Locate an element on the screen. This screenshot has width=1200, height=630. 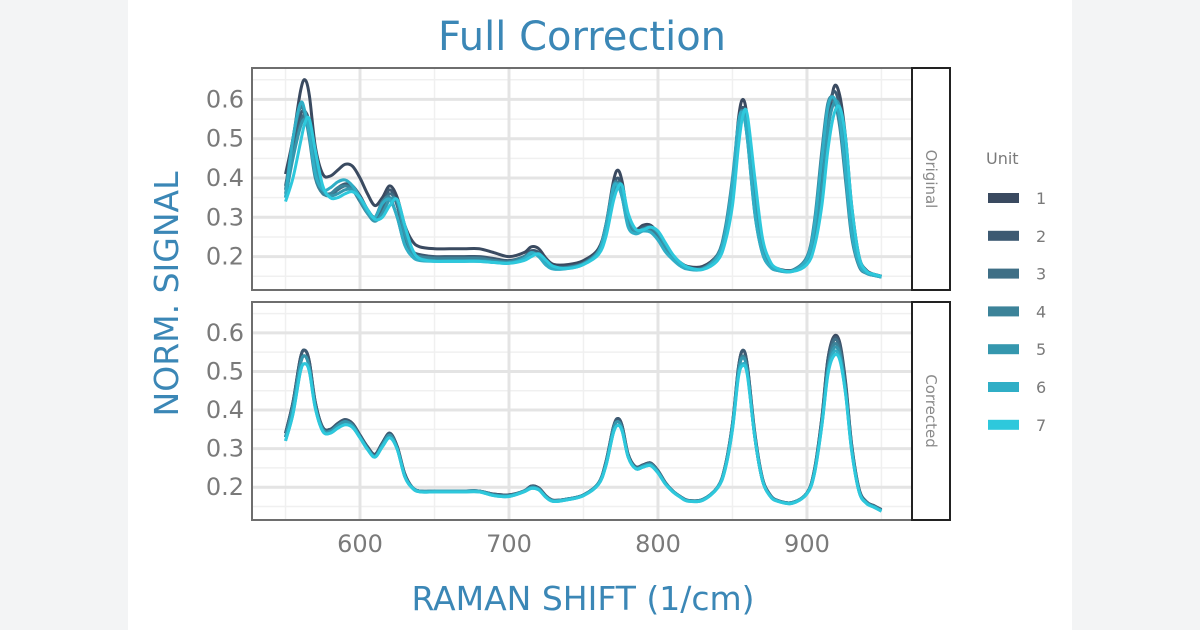
chart-title: Full Correction is located at coordinates (582, 37).